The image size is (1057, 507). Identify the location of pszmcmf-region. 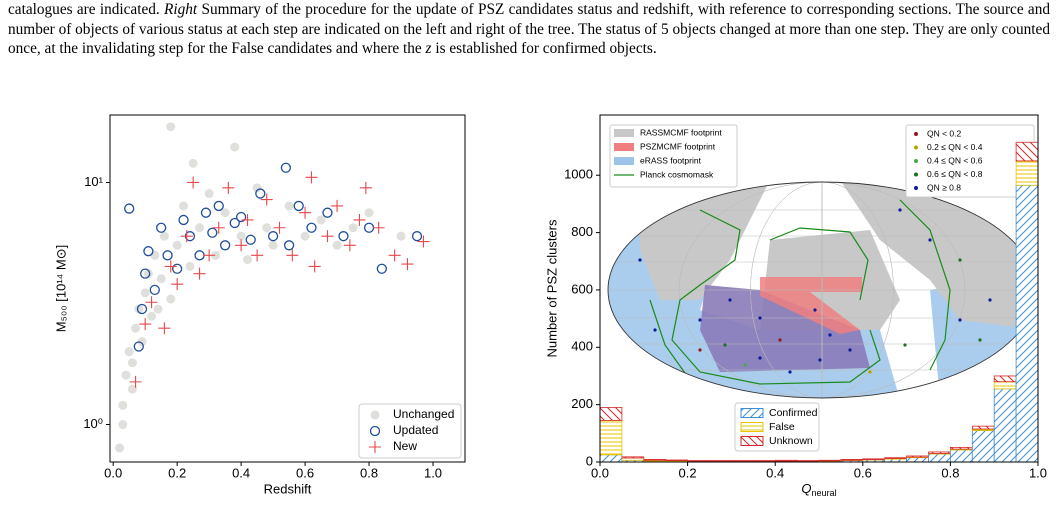
(811, 305).